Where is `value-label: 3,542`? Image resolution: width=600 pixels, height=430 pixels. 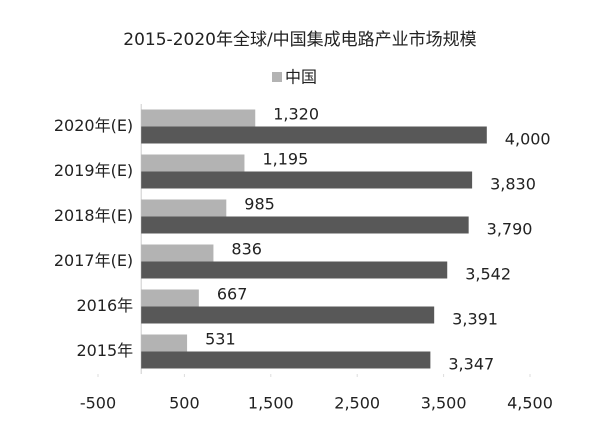
value-label: 3,542 is located at coordinates (488, 274).